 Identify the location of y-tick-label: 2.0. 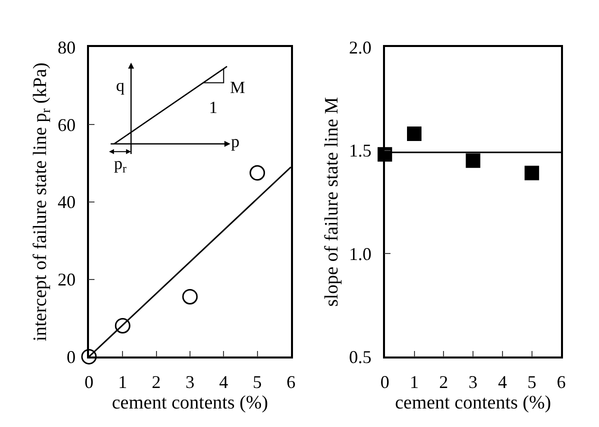
(360, 47).